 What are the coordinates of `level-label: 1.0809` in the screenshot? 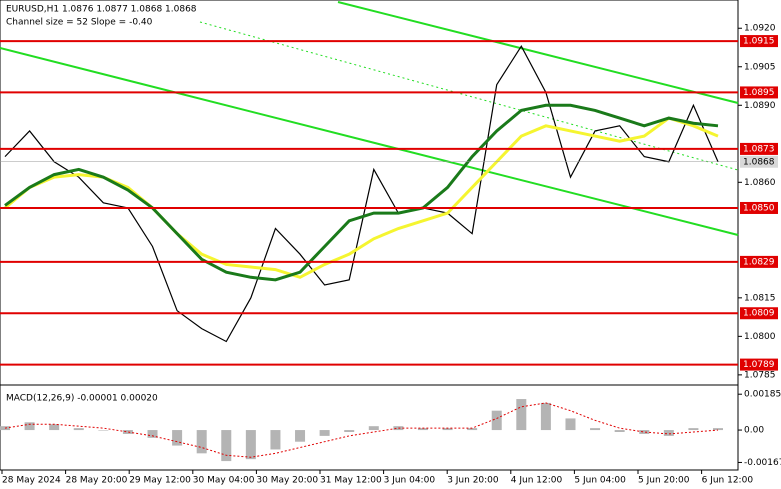 It's located at (759, 314).